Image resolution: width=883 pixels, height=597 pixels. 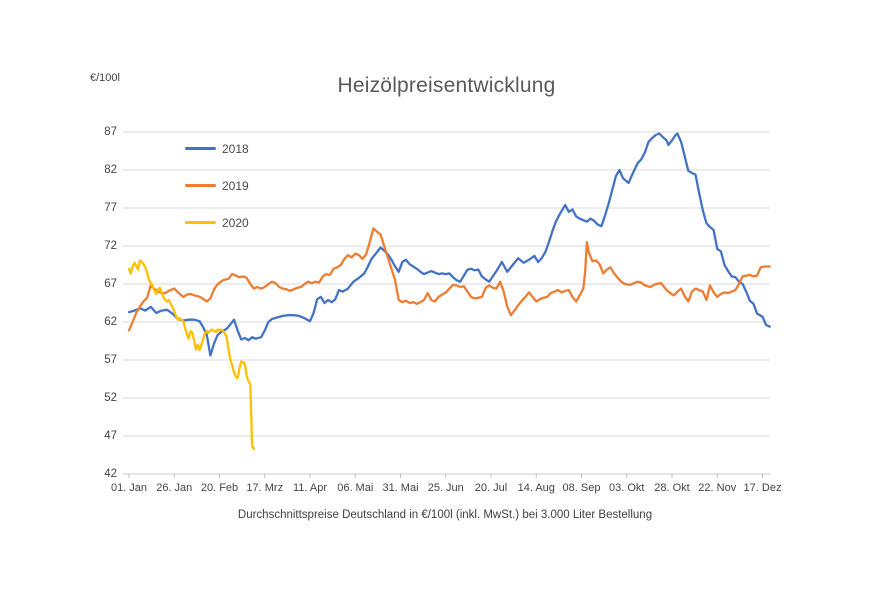 What do you see at coordinates (445, 488) in the screenshot?
I see `x-tick-label: 25. Jun` at bounding box center [445, 488].